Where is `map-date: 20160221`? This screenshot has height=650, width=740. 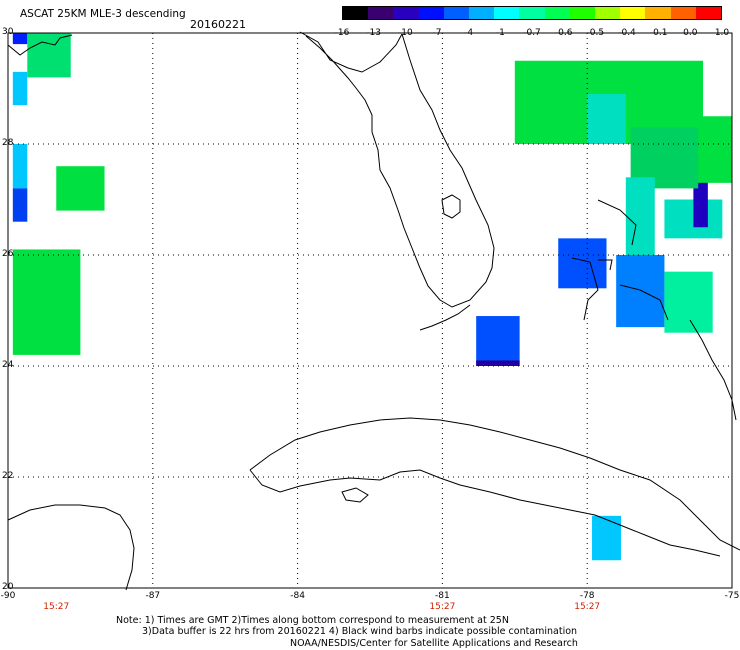 map-date: 20160221 is located at coordinates (218, 24).